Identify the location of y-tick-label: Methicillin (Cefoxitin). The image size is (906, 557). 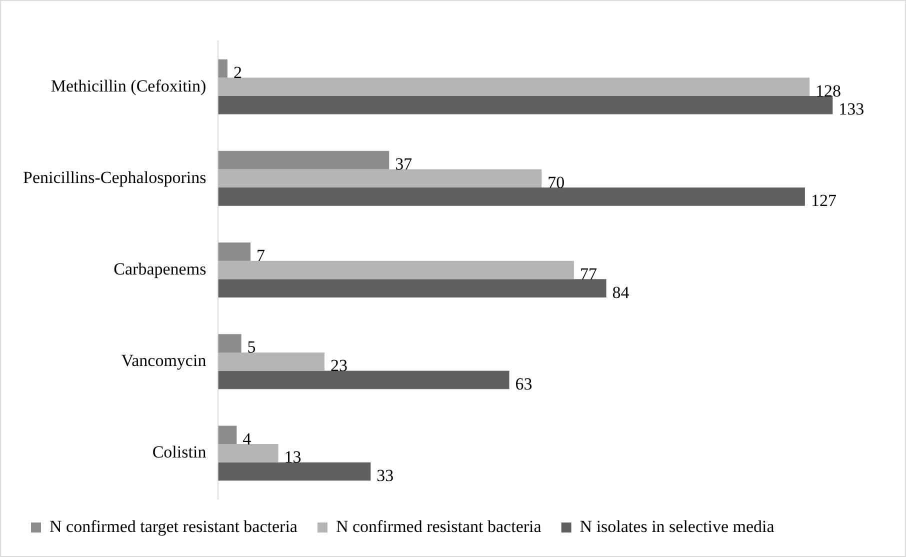
(128, 86).